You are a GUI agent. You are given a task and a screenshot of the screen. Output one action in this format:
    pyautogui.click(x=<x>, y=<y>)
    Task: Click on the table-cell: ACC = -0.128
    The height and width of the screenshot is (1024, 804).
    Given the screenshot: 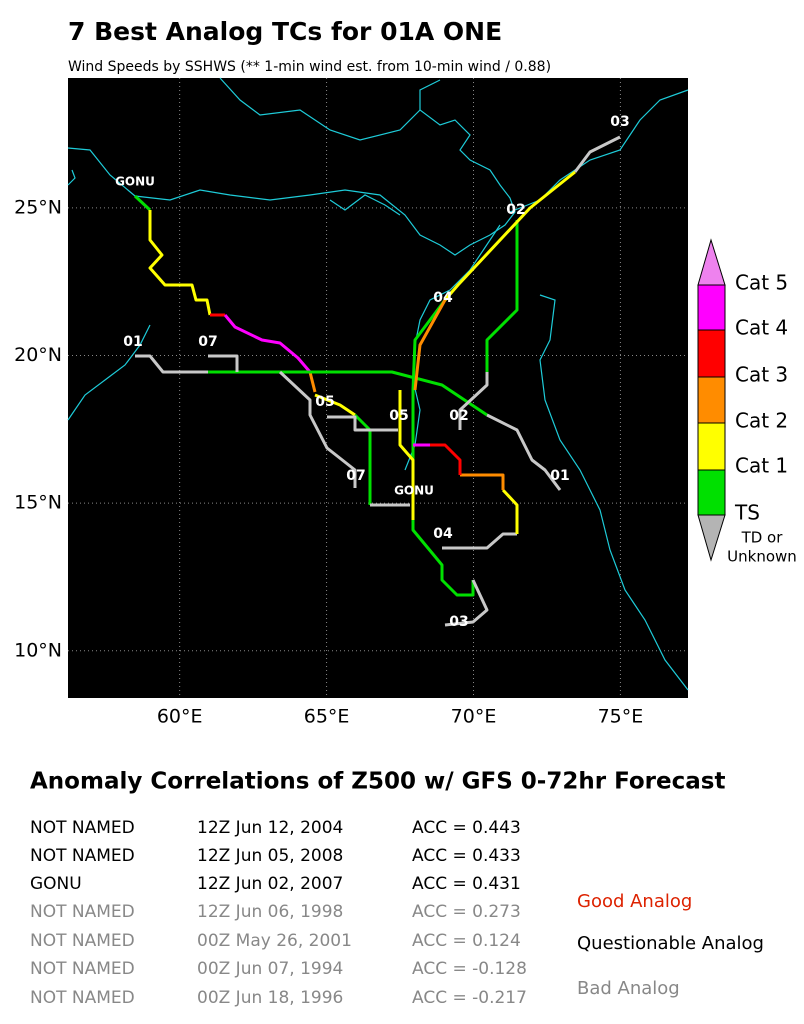 What is the action you would take?
    pyautogui.click(x=469, y=969)
    